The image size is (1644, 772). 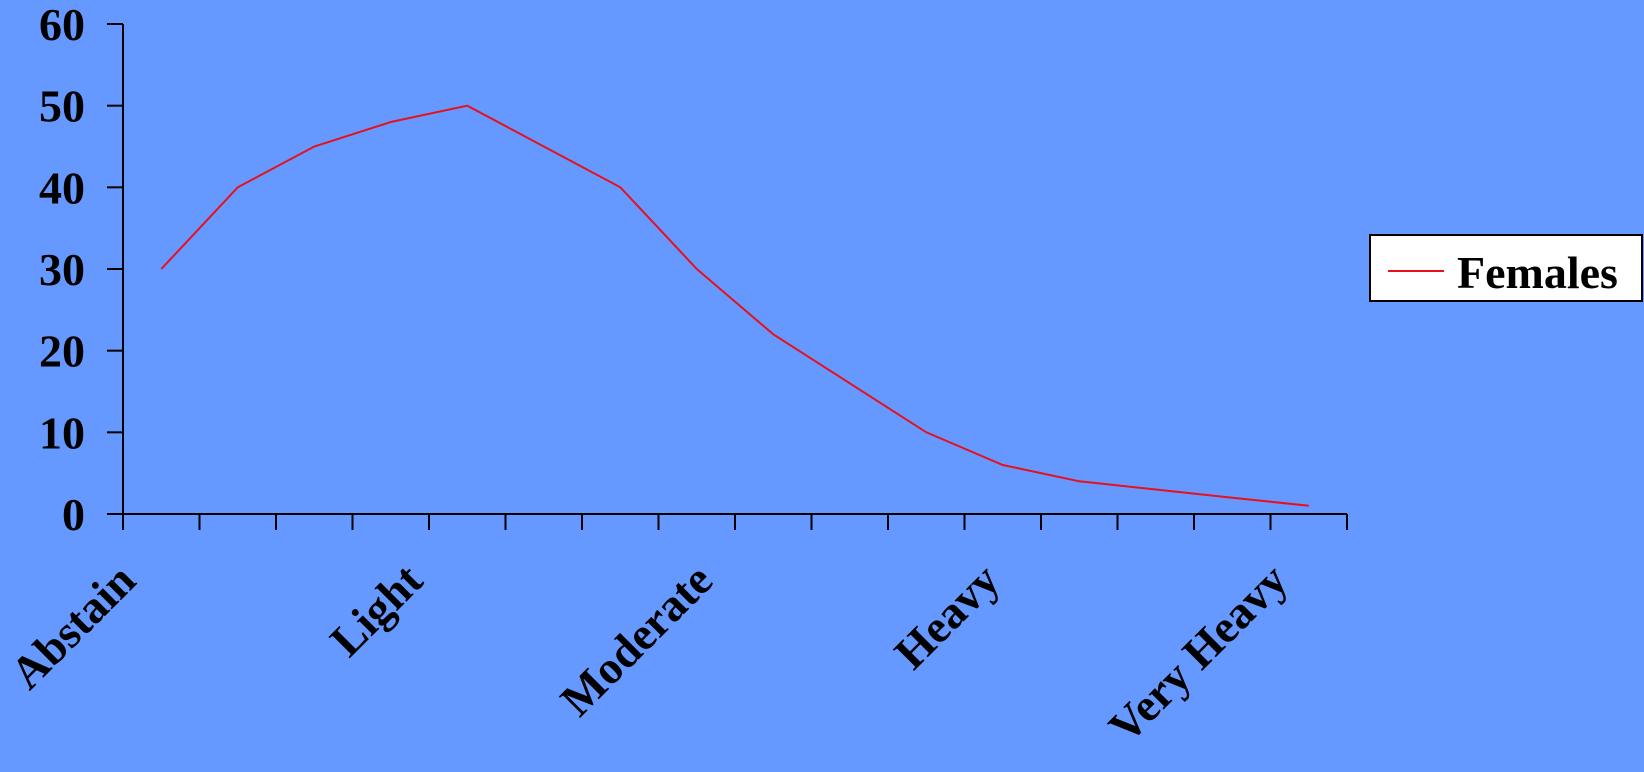 What do you see at coordinates (1198, 653) in the screenshot?
I see `x-category-label: Very Heavy` at bounding box center [1198, 653].